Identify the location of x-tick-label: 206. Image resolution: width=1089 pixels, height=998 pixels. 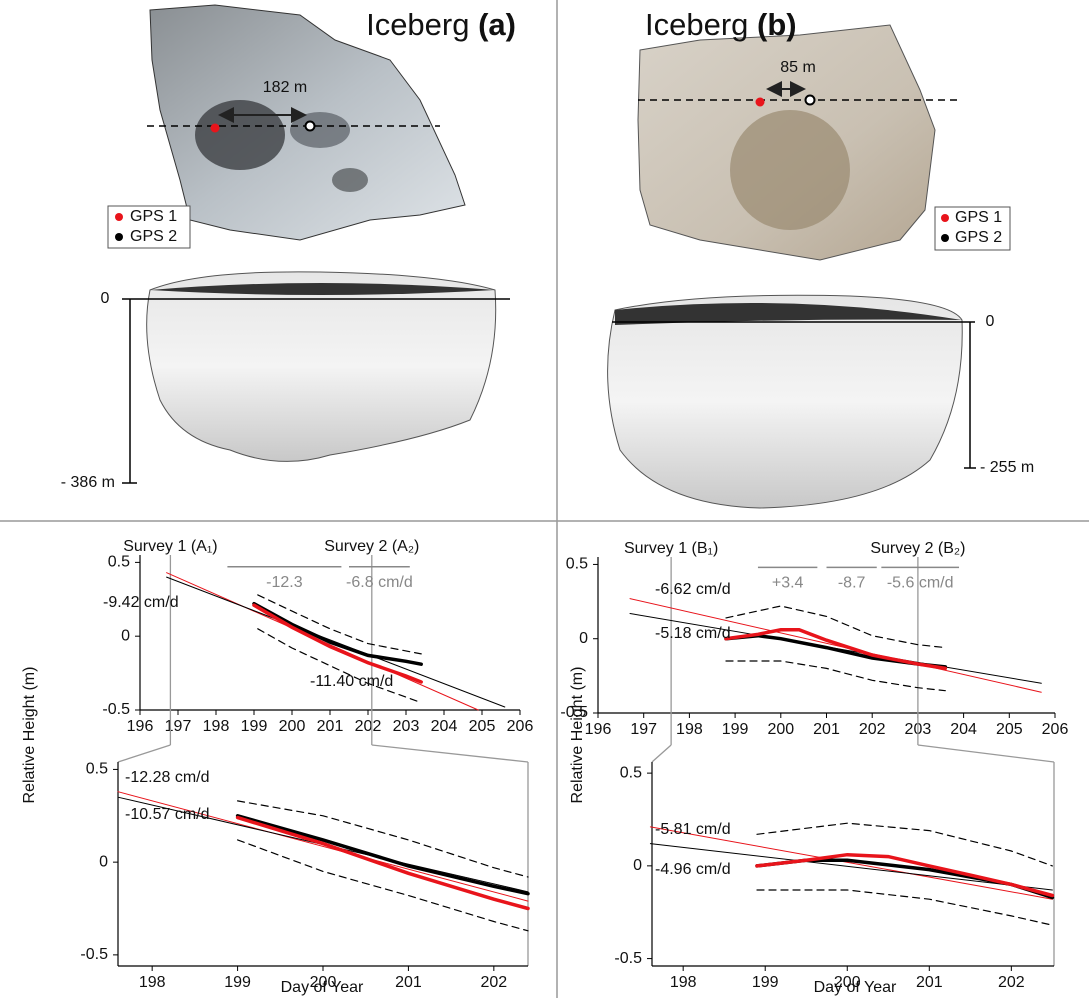
(1055, 729).